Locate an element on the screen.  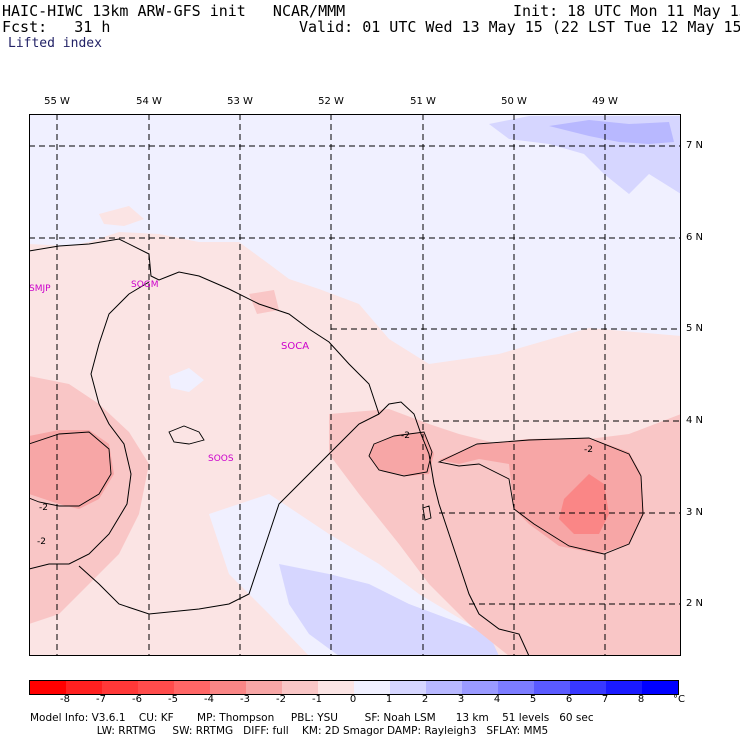
colorbar-tick: -3 is located at coordinates (245, 699).